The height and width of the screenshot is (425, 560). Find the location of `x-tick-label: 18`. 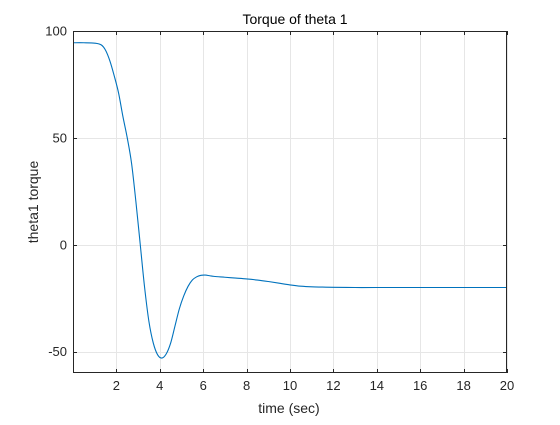

x-tick-label: 18 is located at coordinates (463, 385).